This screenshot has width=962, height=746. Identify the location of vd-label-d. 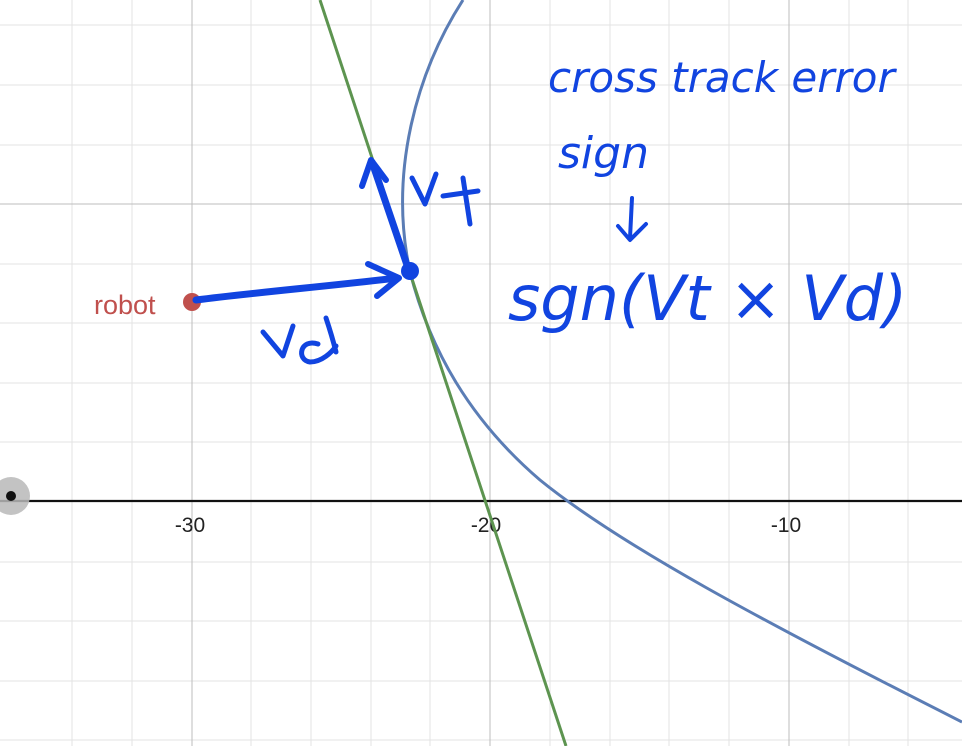
(319, 340).